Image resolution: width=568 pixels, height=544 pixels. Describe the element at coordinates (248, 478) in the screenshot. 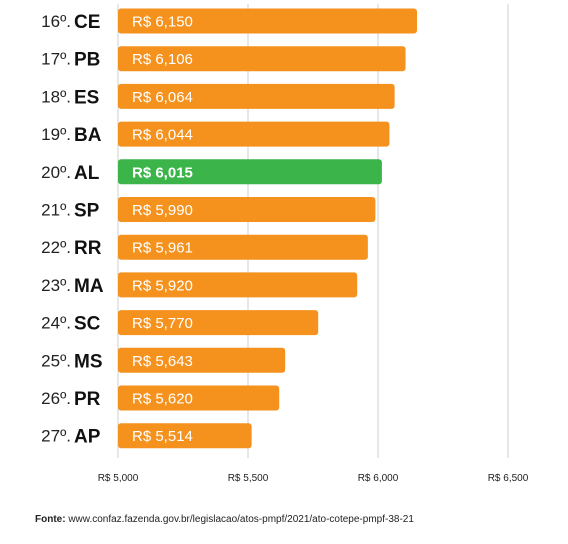

I see `x-tick-label: R$ 5,500` at that location.